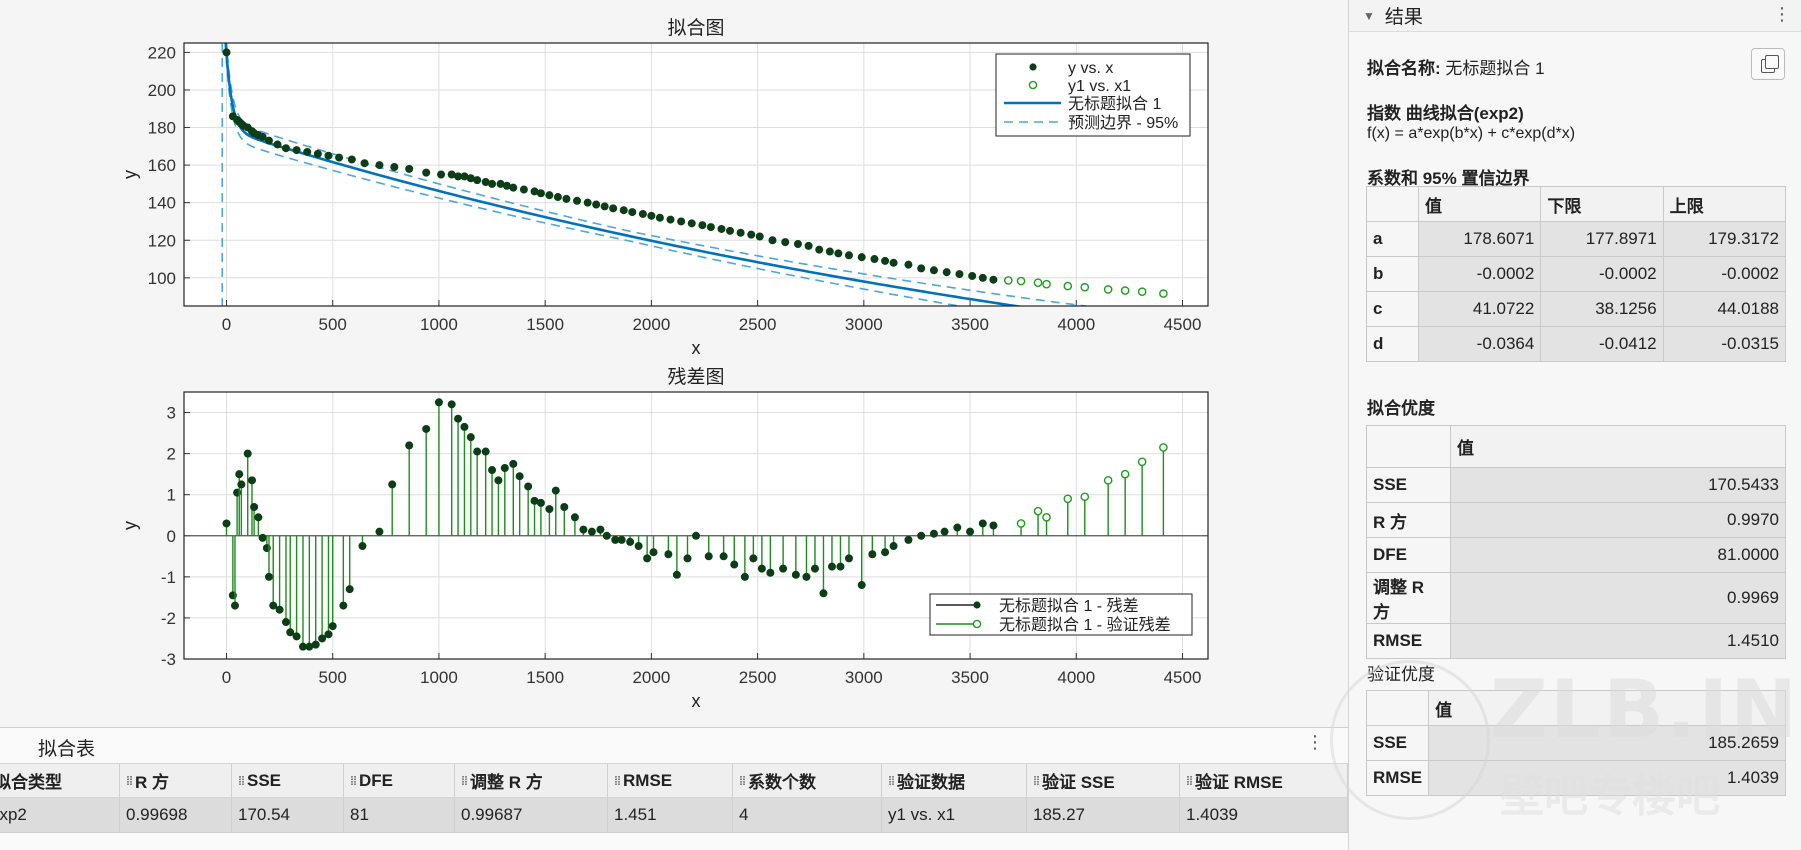  Describe the element at coordinates (1495, 68) in the screenshot. I see `fit-name-value: 无标题拟合 1` at that location.